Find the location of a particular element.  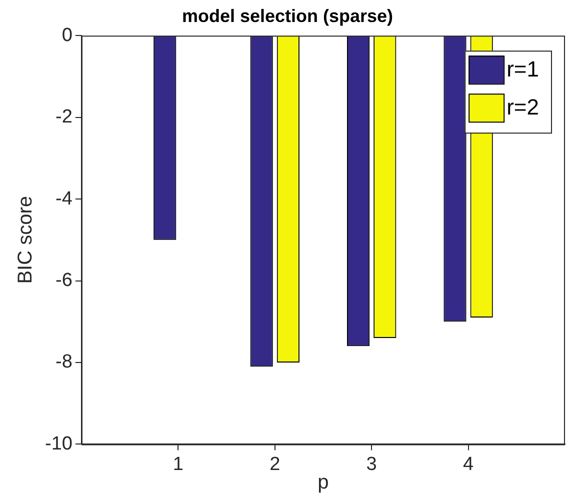

chart-title: model selection (sparse) is located at coordinates (288, 16).